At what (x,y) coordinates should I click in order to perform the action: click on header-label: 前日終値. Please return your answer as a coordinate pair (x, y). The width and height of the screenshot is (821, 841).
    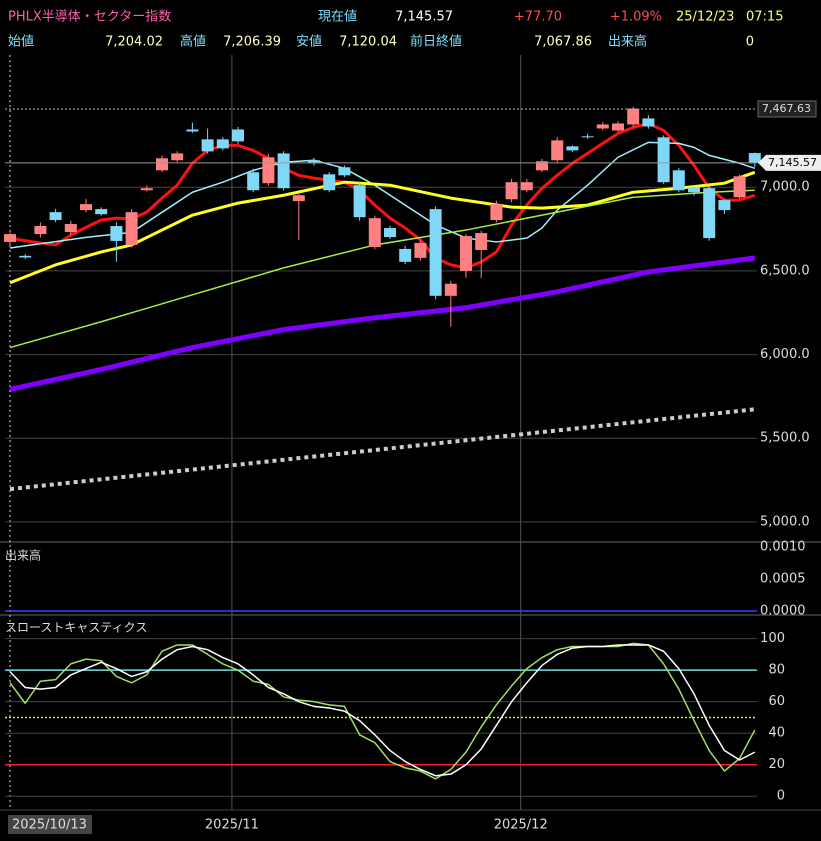
    Looking at the image, I should click on (436, 42).